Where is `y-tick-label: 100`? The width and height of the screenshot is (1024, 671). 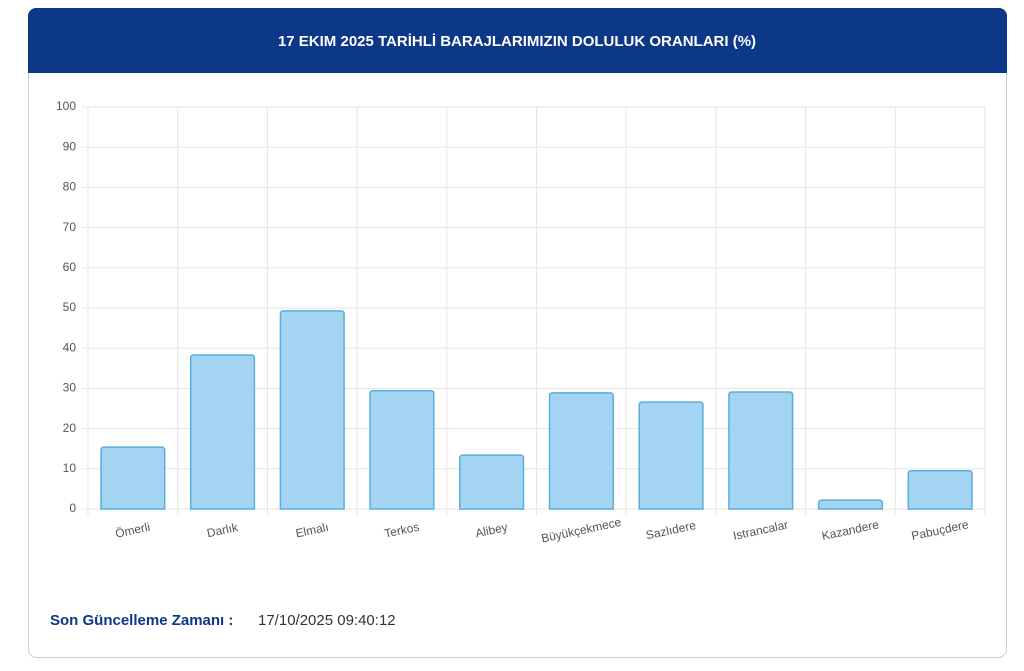
y-tick-label: 100 is located at coordinates (66, 106).